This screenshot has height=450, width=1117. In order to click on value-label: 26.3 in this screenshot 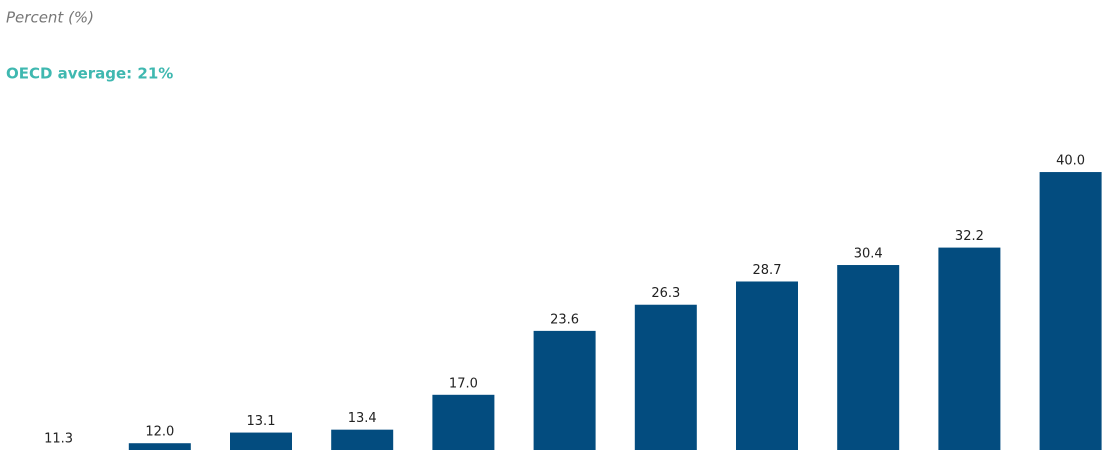, I will do `click(665, 293)`.